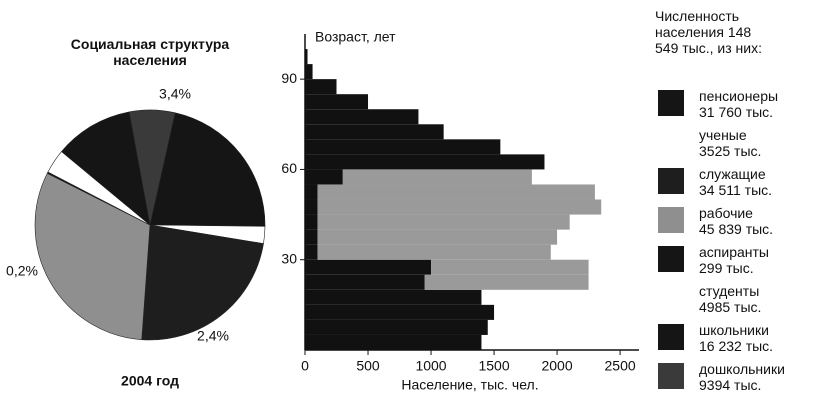 The image size is (813, 406). What do you see at coordinates (150, 52) in the screenshot?
I see `pie-title: Социальная структура населения` at bounding box center [150, 52].